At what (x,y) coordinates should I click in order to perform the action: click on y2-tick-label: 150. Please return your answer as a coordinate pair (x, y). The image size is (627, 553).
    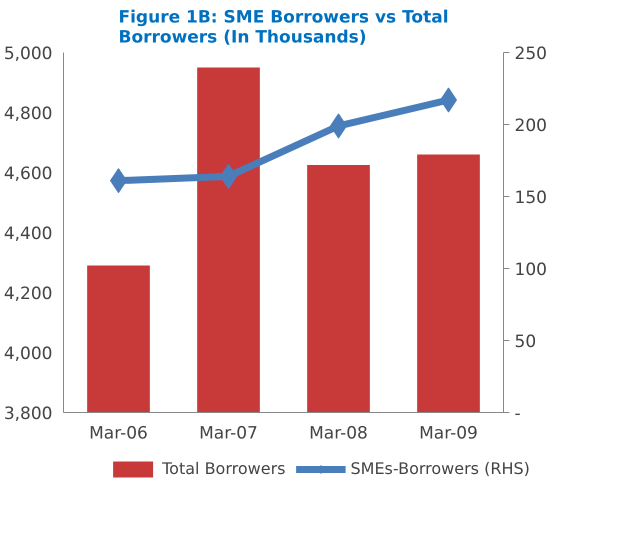
    Looking at the image, I should click on (530, 198).